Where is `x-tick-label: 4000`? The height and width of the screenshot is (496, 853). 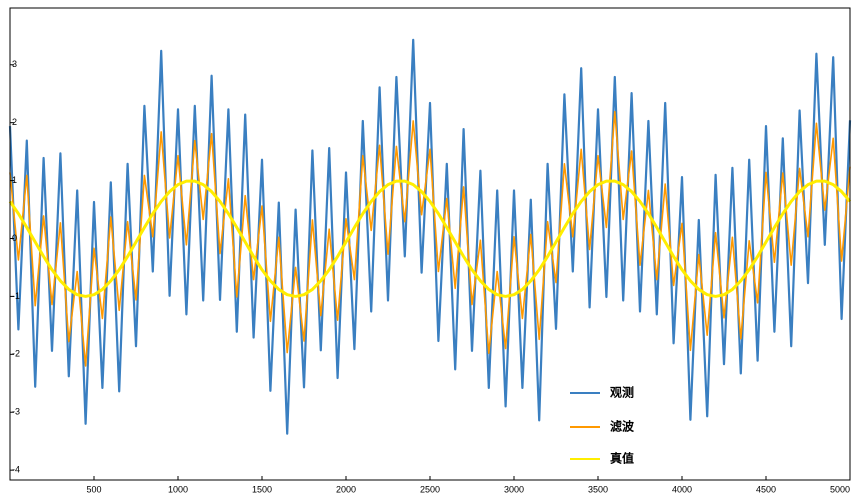 x-tick-label: 4000 is located at coordinates (682, 489).